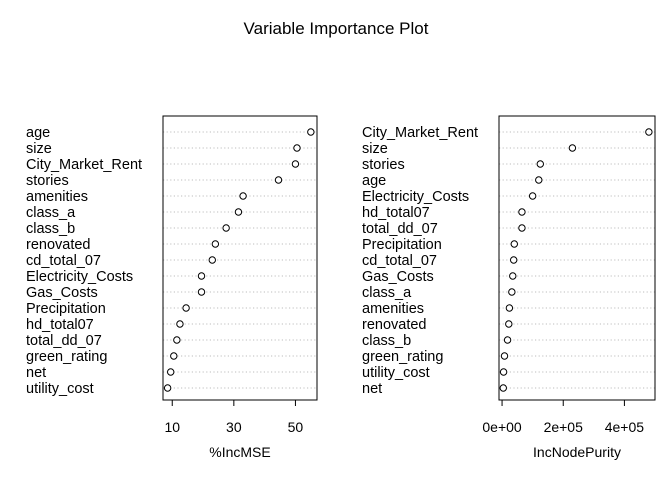 This screenshot has width=672, height=480. What do you see at coordinates (564, 427) in the screenshot?
I see `x-tick-label: 2e+05` at bounding box center [564, 427].